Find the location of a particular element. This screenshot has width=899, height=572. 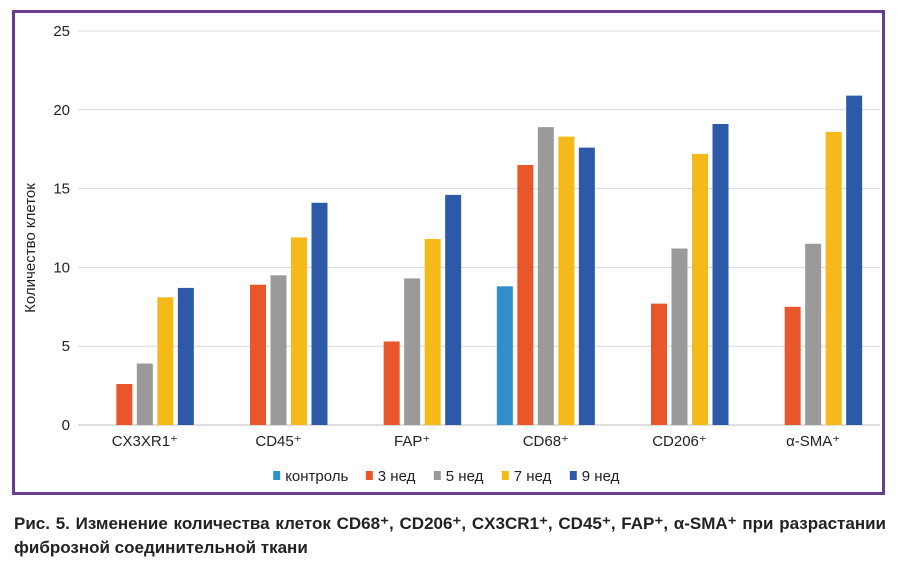

y-axis-label: Количество клеток is located at coordinates (30, 248).